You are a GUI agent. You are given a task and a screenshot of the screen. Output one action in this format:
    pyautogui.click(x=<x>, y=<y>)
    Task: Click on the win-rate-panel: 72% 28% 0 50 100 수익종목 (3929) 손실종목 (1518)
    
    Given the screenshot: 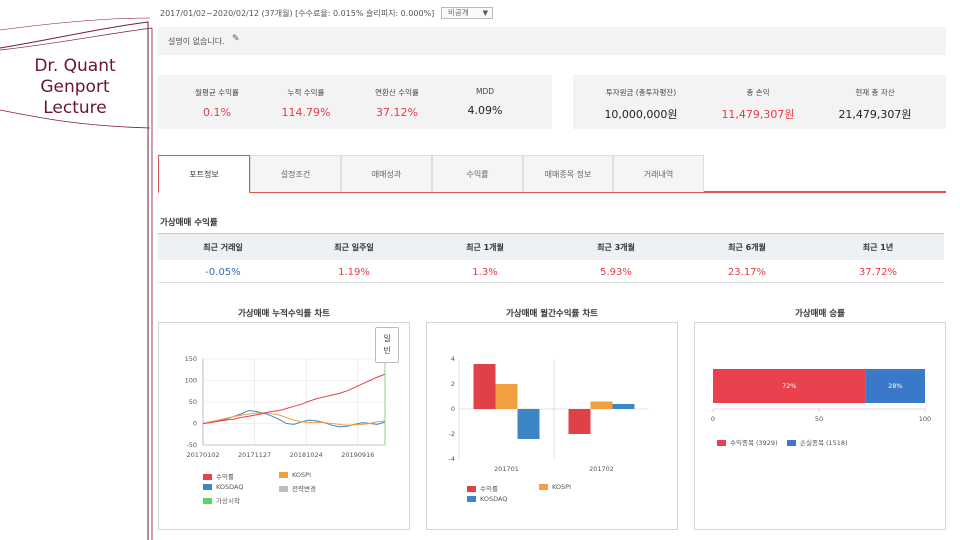 What is the action you would take?
    pyautogui.click(x=820, y=426)
    